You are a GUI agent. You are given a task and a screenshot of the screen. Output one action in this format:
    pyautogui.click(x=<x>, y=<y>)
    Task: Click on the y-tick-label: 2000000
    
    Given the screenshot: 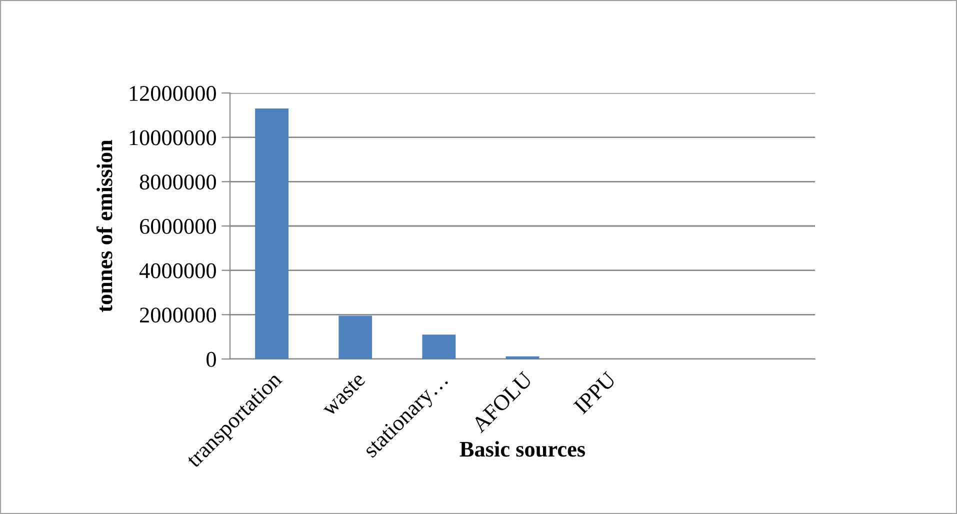 What is the action you would take?
    pyautogui.click(x=178, y=315)
    